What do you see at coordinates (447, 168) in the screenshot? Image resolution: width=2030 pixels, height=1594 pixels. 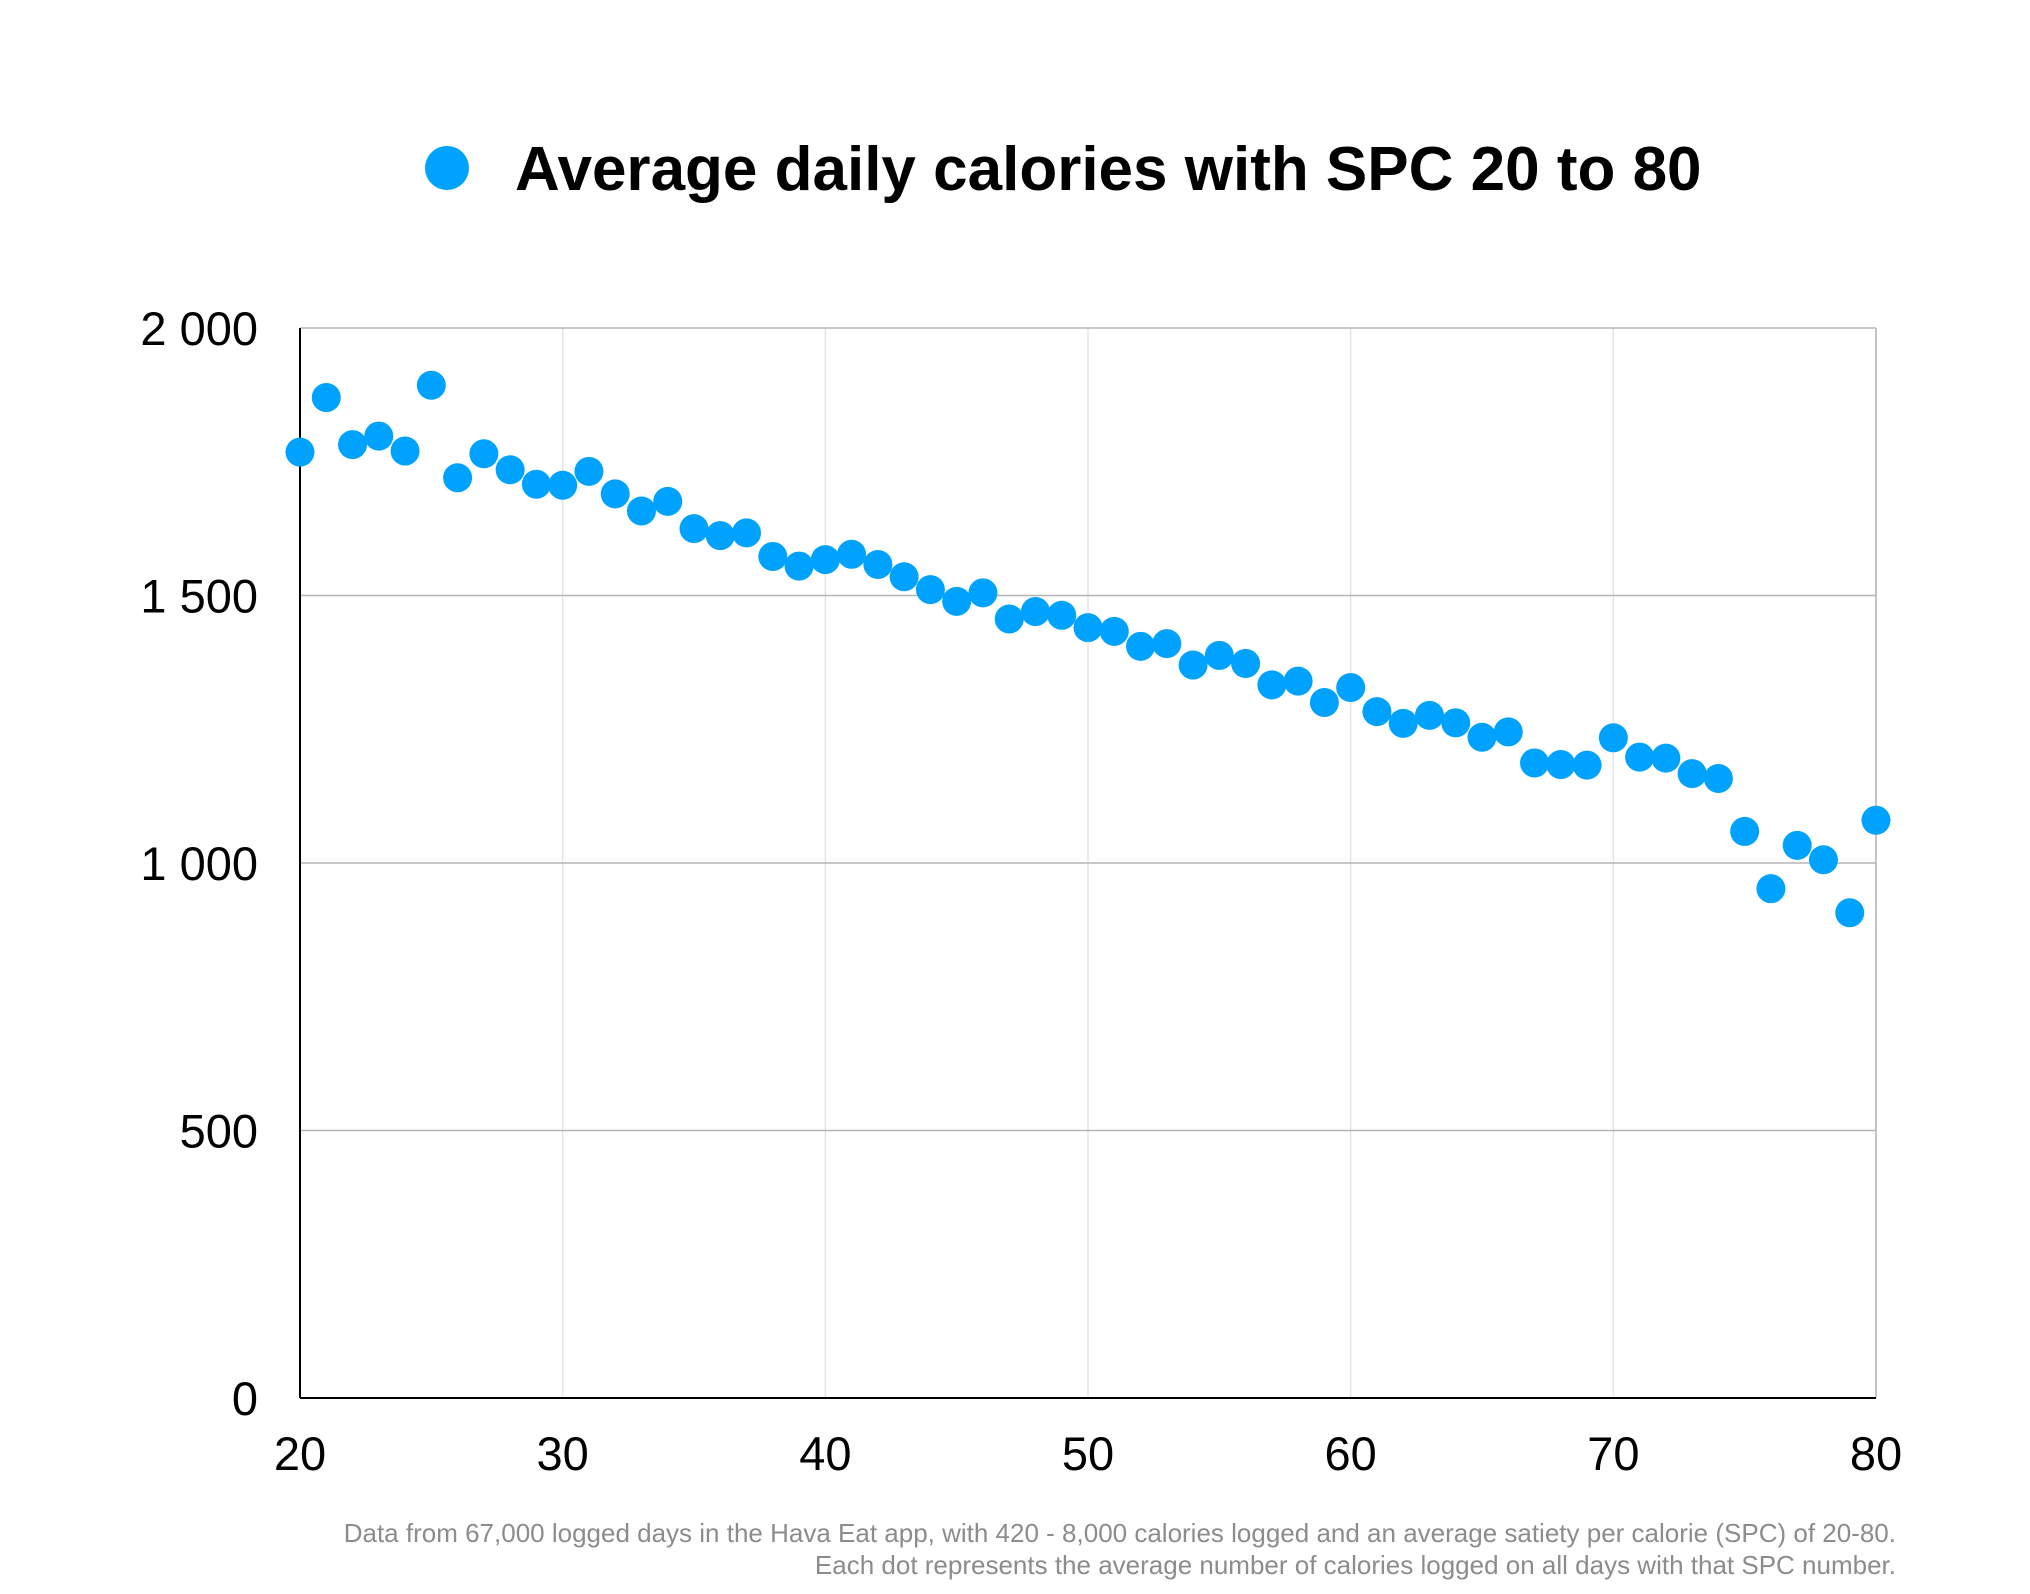 I see `legend-marker` at bounding box center [447, 168].